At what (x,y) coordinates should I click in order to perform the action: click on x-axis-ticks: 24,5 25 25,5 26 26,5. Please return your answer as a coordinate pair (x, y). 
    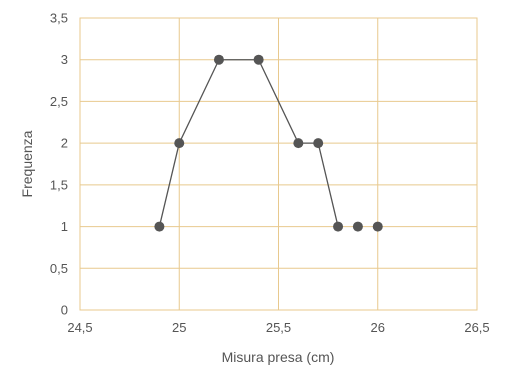
    Looking at the image, I should click on (278, 327).